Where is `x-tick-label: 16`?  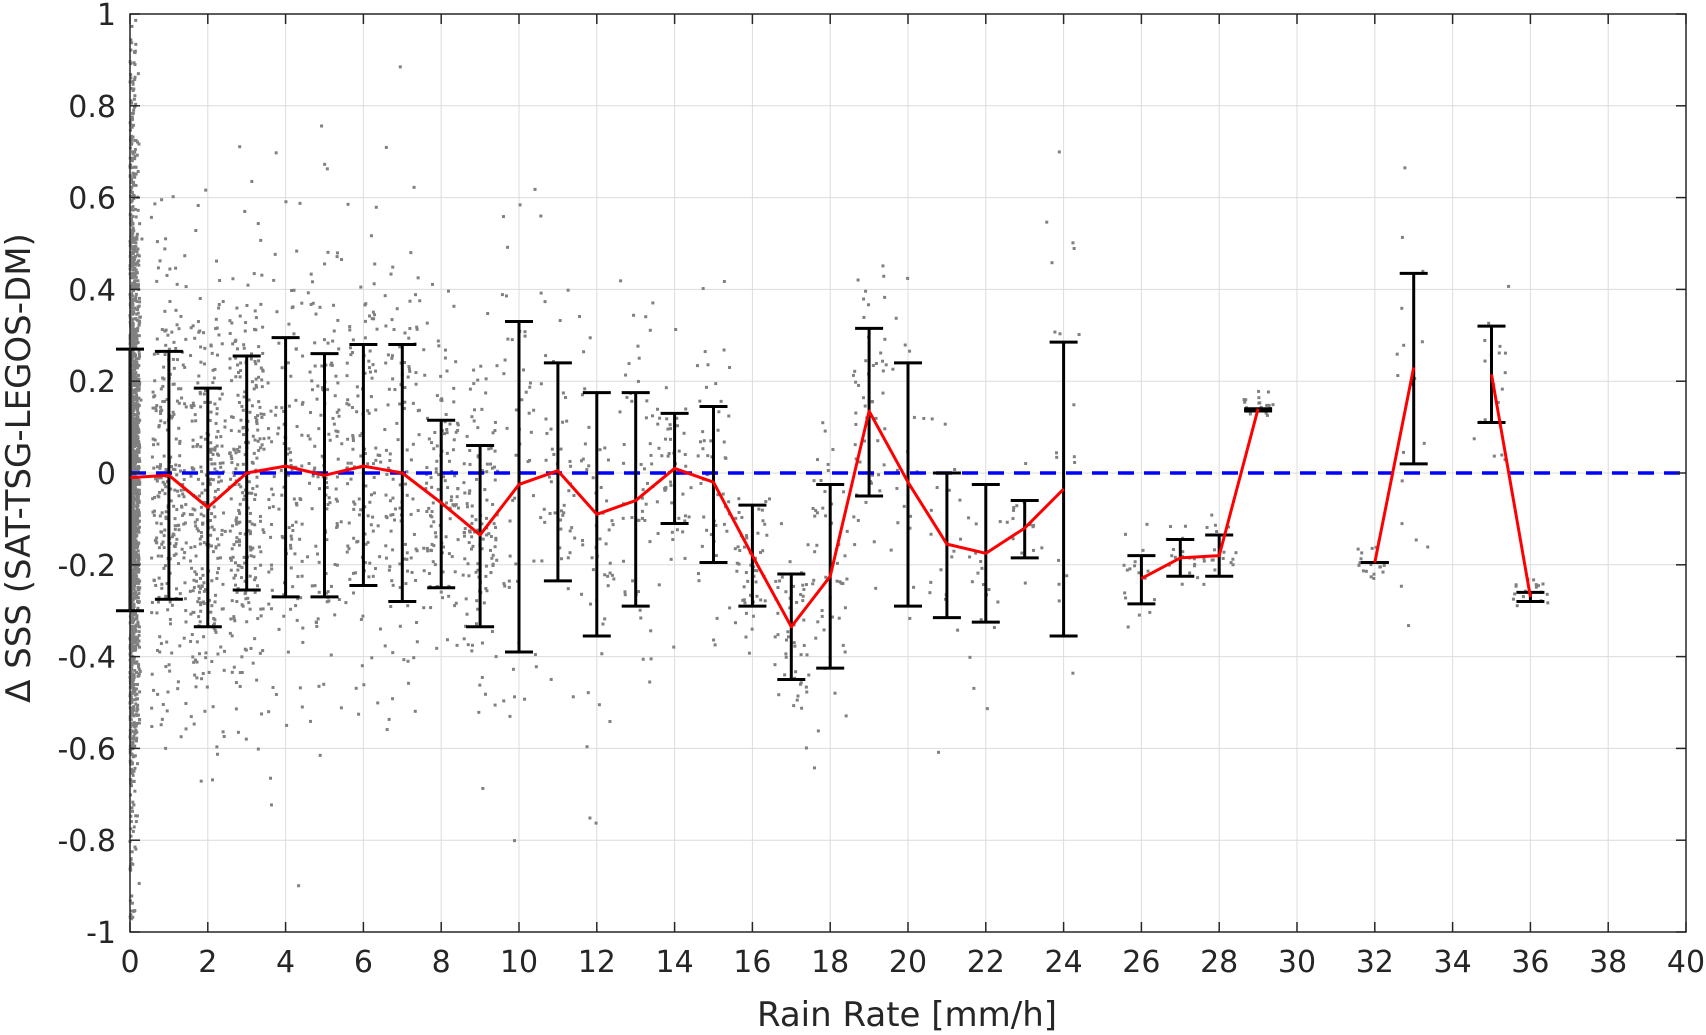
x-tick-label: 16 is located at coordinates (752, 962).